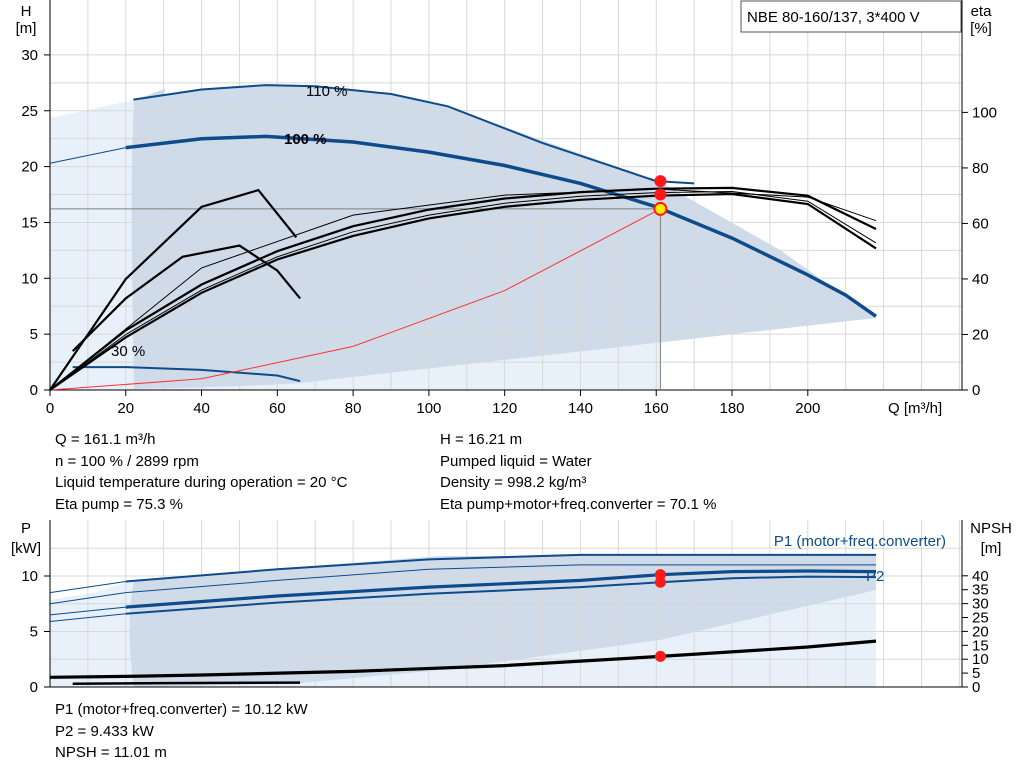 The height and width of the screenshot is (781, 1024). Describe the element at coordinates (660, 208) in the screenshot. I see `operating-point` at that location.